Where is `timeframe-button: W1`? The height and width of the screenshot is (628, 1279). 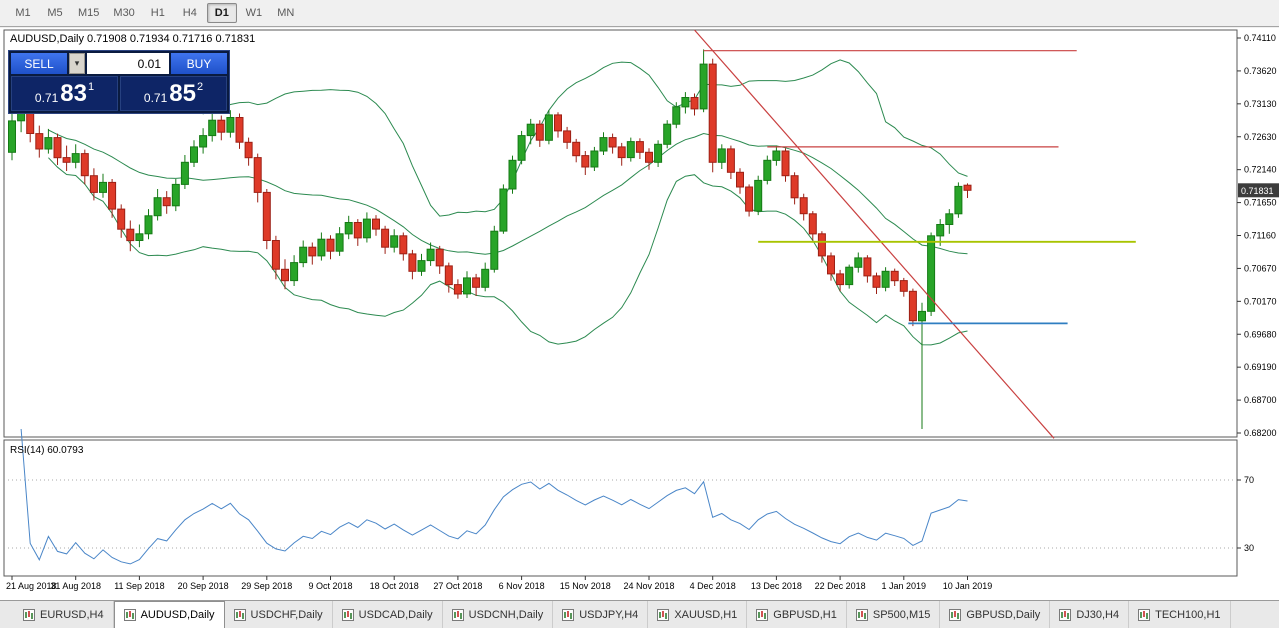 timeframe-button: W1 is located at coordinates (254, 13).